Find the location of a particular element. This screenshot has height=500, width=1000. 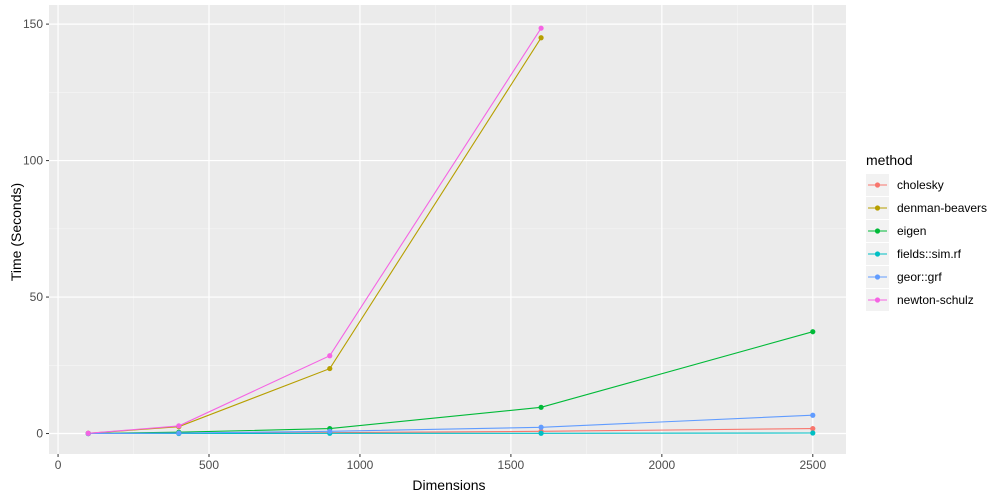

legend-title: method is located at coordinates (889, 160).